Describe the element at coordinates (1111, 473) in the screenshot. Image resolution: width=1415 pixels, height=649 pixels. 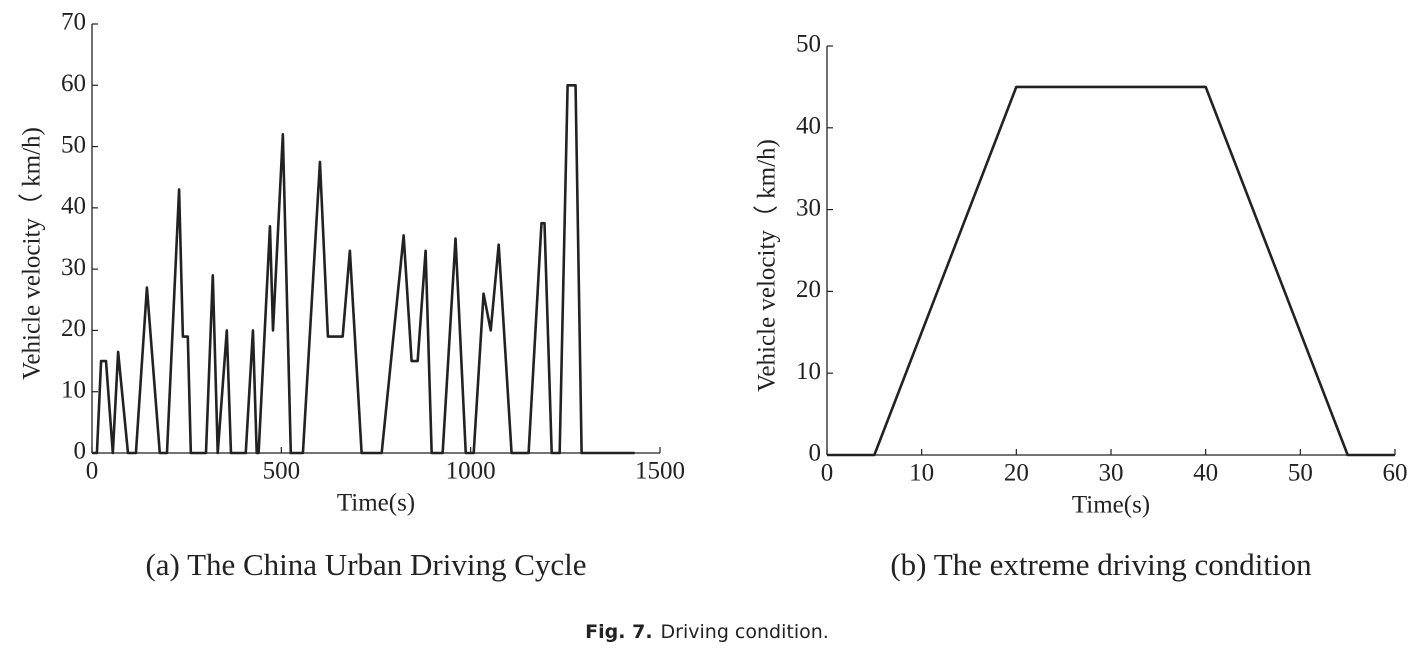
I see `x-tick-label: 30` at that location.